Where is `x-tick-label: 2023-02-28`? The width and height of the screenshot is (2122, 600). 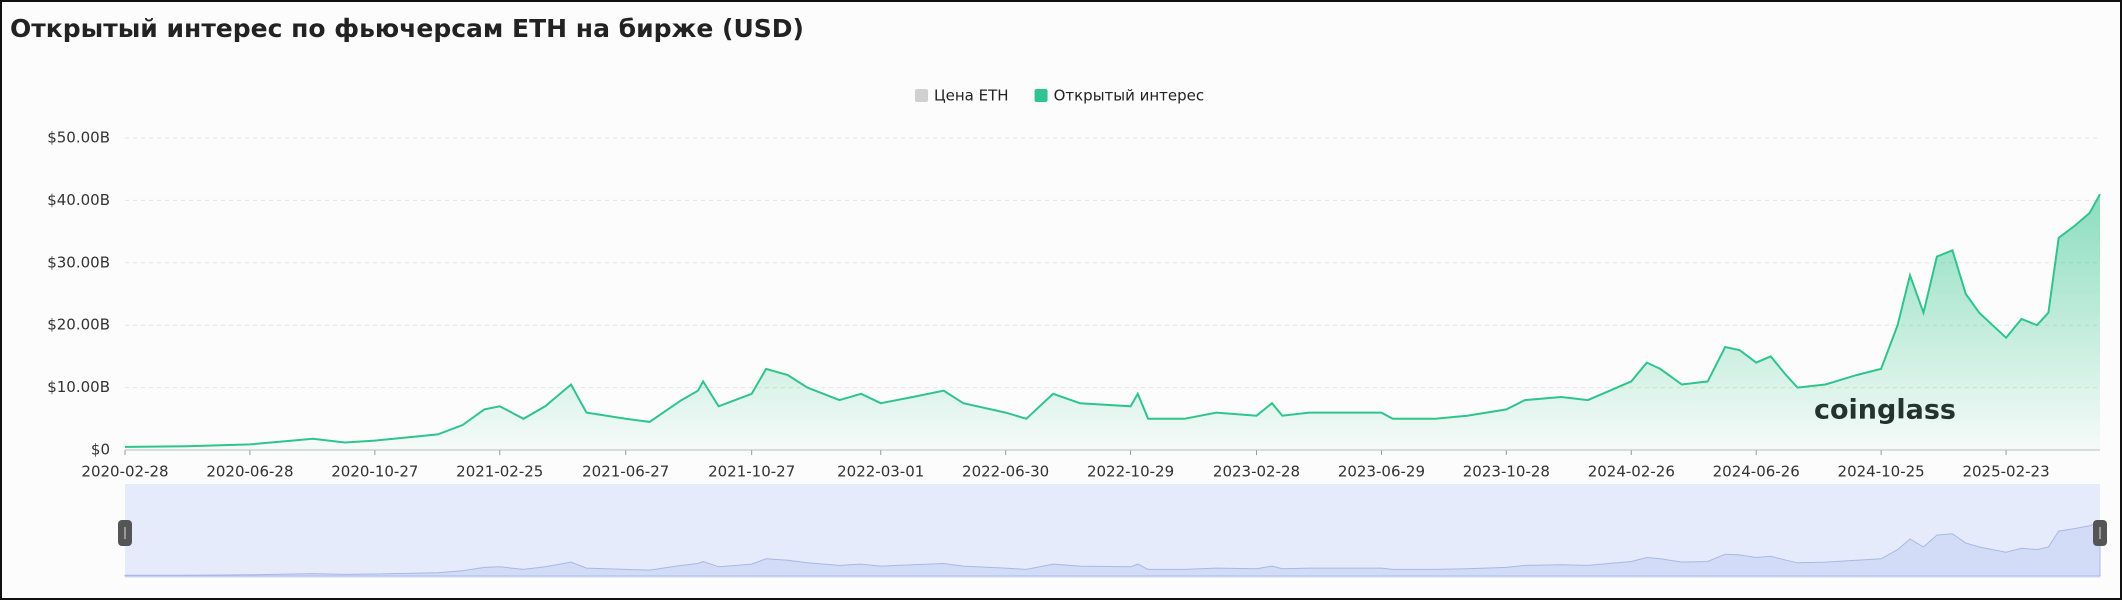
x-tick-label: 2023-02-28 is located at coordinates (1256, 472).